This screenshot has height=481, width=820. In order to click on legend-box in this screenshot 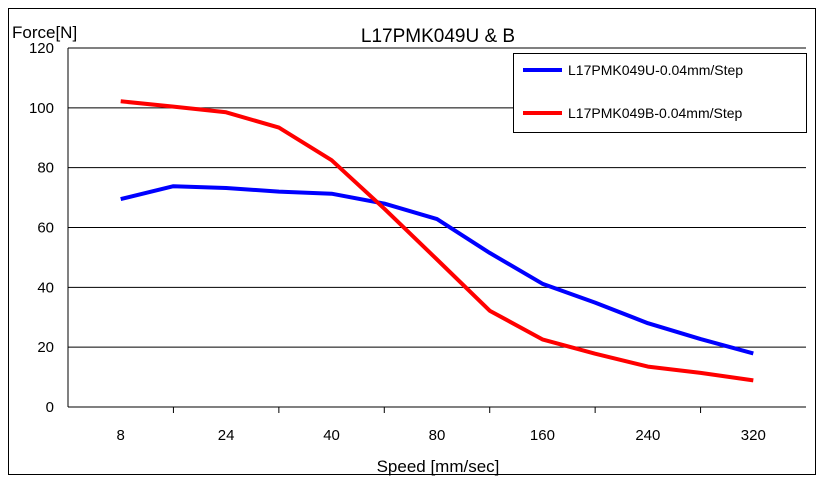, I will do `click(660, 93)`.